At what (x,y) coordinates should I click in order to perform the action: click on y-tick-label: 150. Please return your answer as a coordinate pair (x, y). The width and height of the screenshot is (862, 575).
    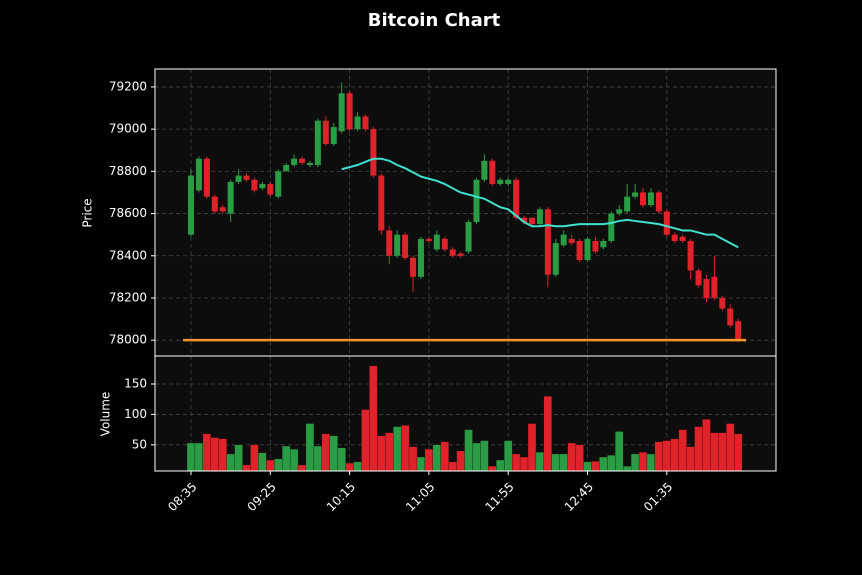
    Looking at the image, I should click on (135, 383).